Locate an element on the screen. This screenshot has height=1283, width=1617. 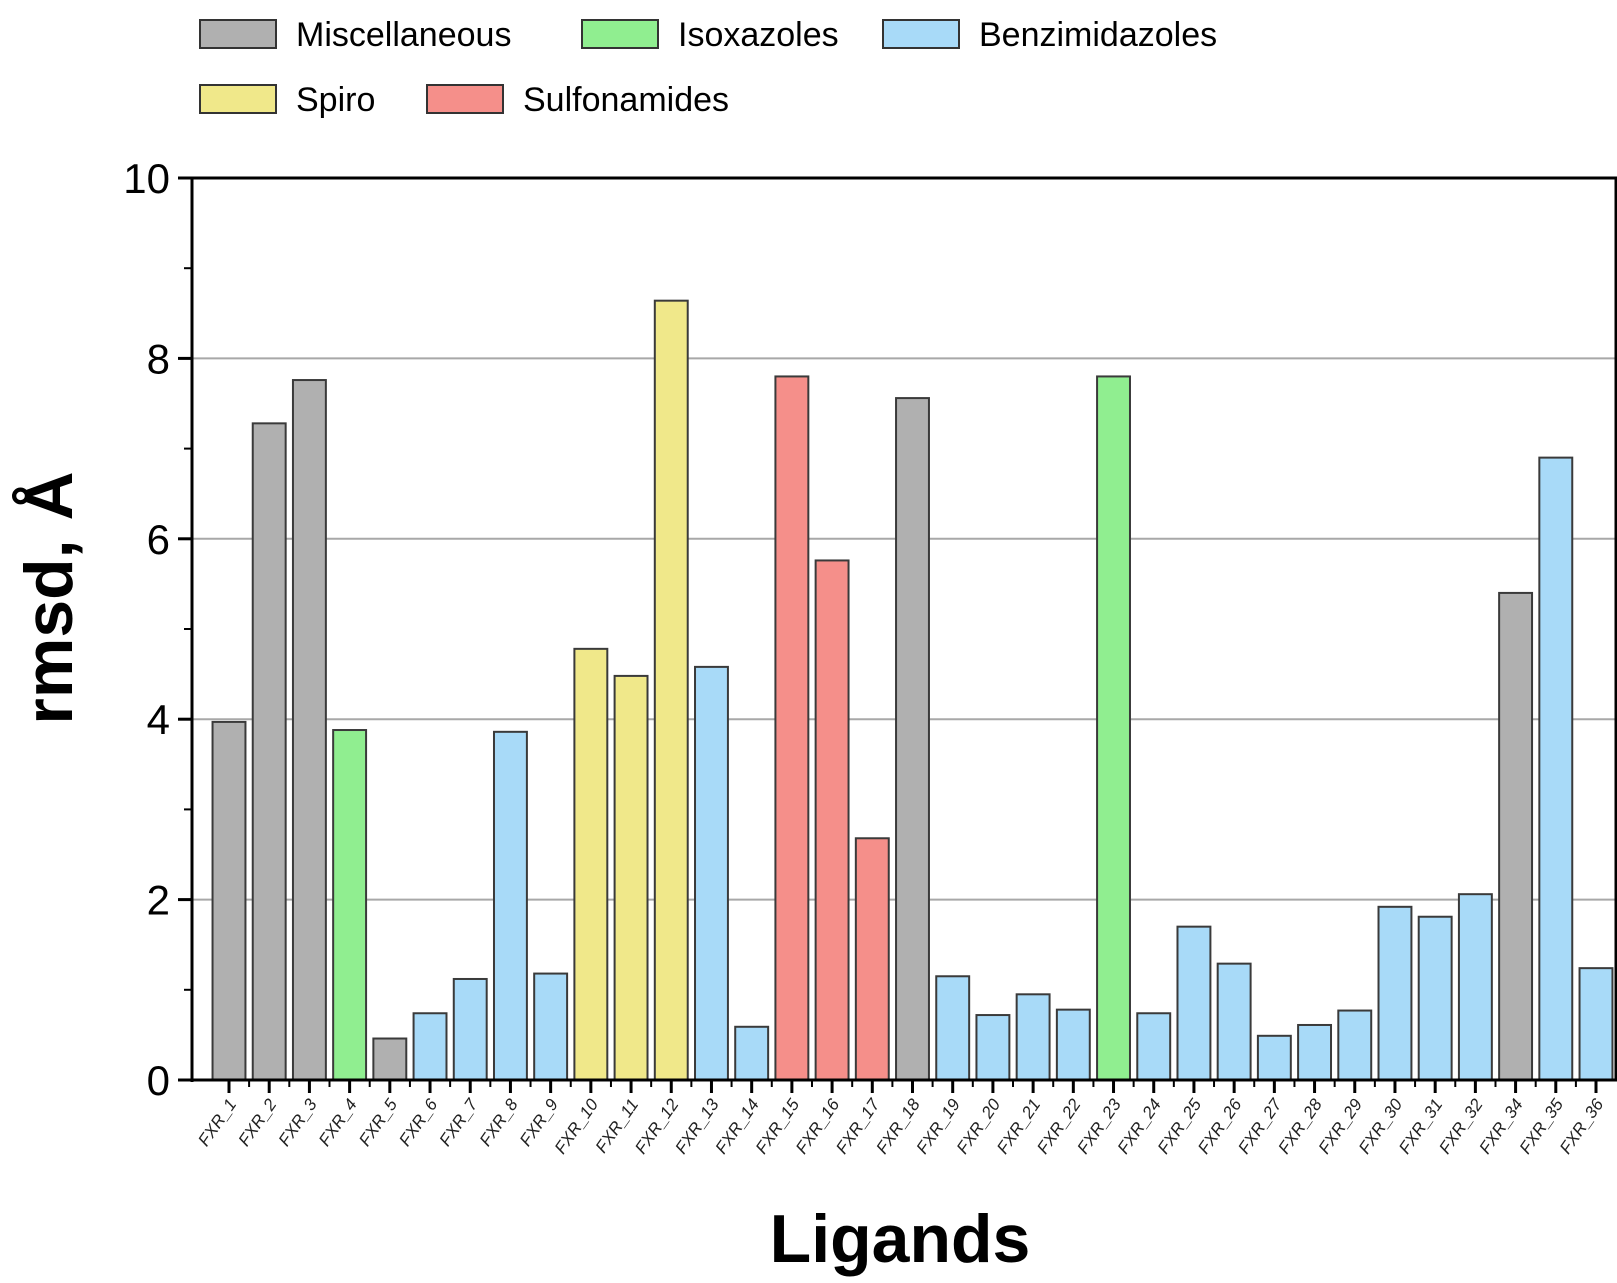
legend-swatch-isoxazoles is located at coordinates (620, 34).